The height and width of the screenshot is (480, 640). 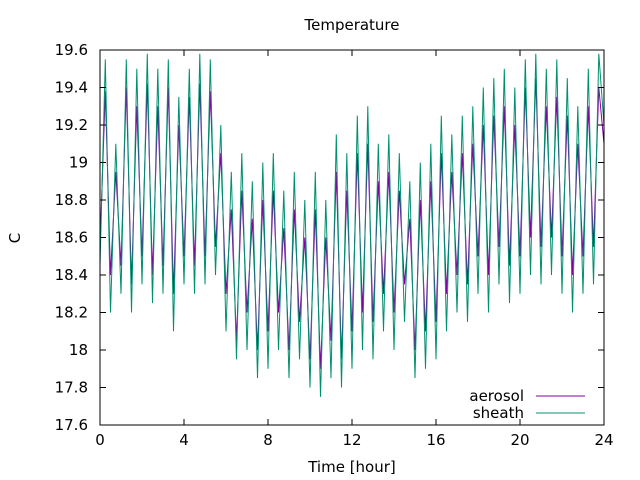 I want to click on y-tick-label: 18.8, so click(x=71, y=200).